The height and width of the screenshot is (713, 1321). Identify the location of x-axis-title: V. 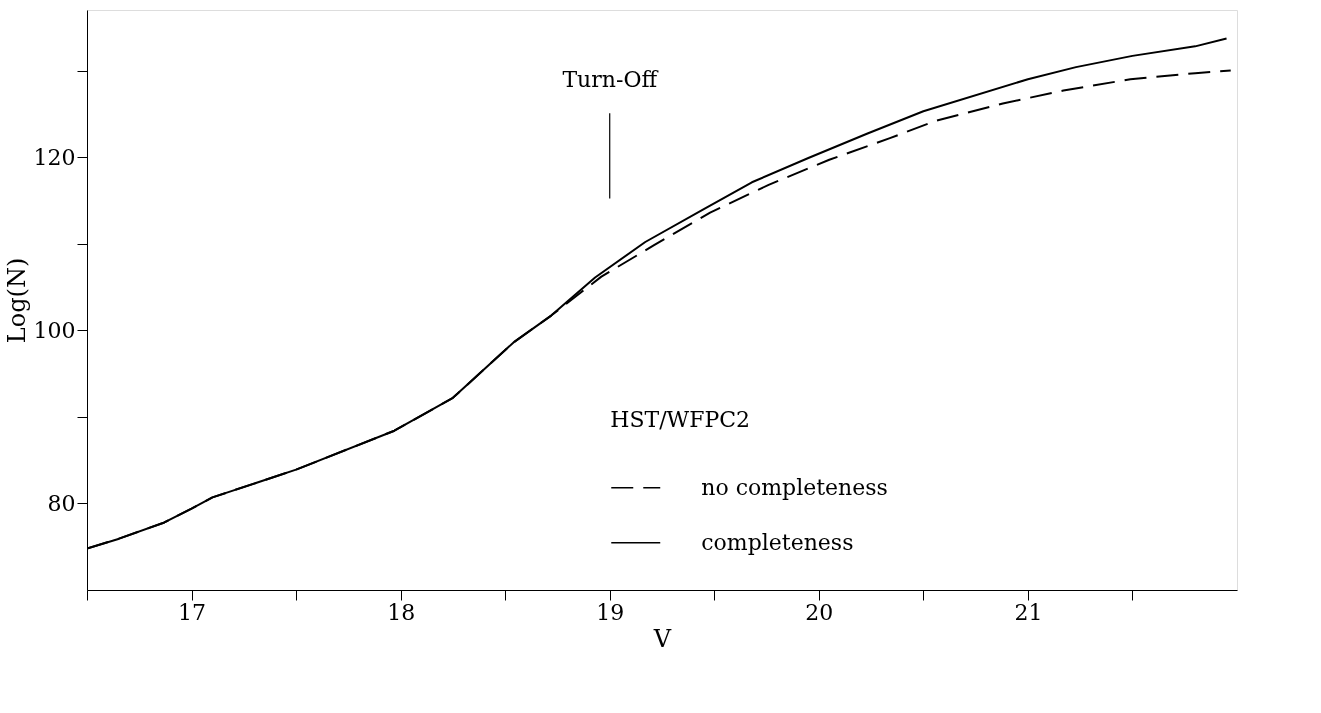
(662, 638).